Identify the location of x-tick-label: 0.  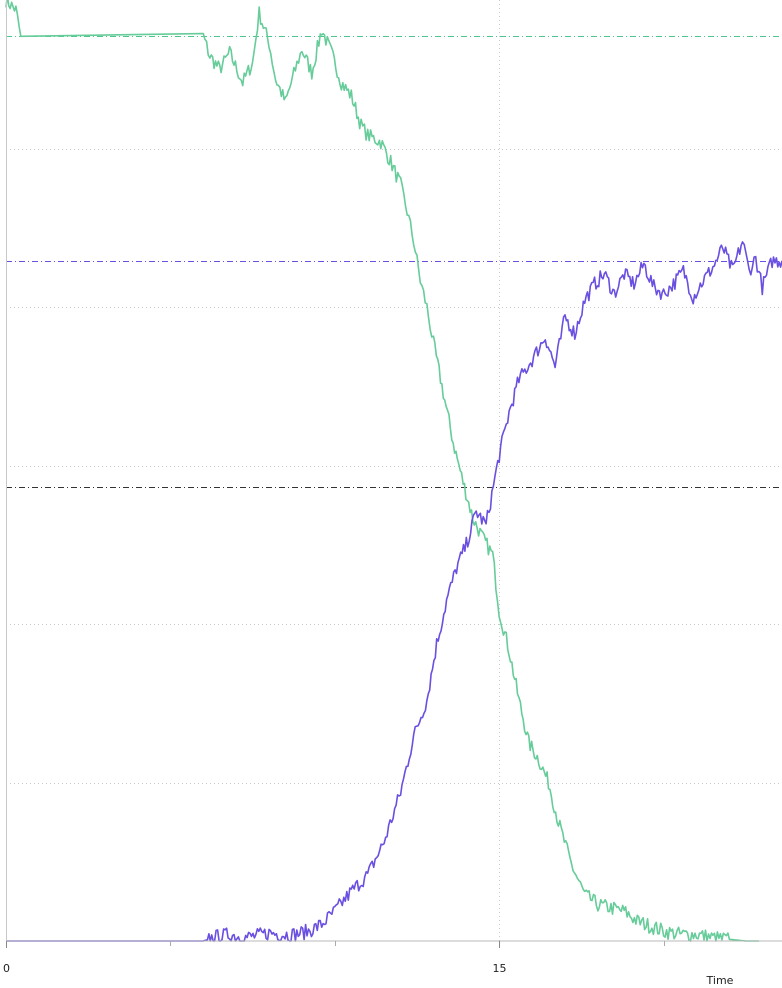
(6, 968).